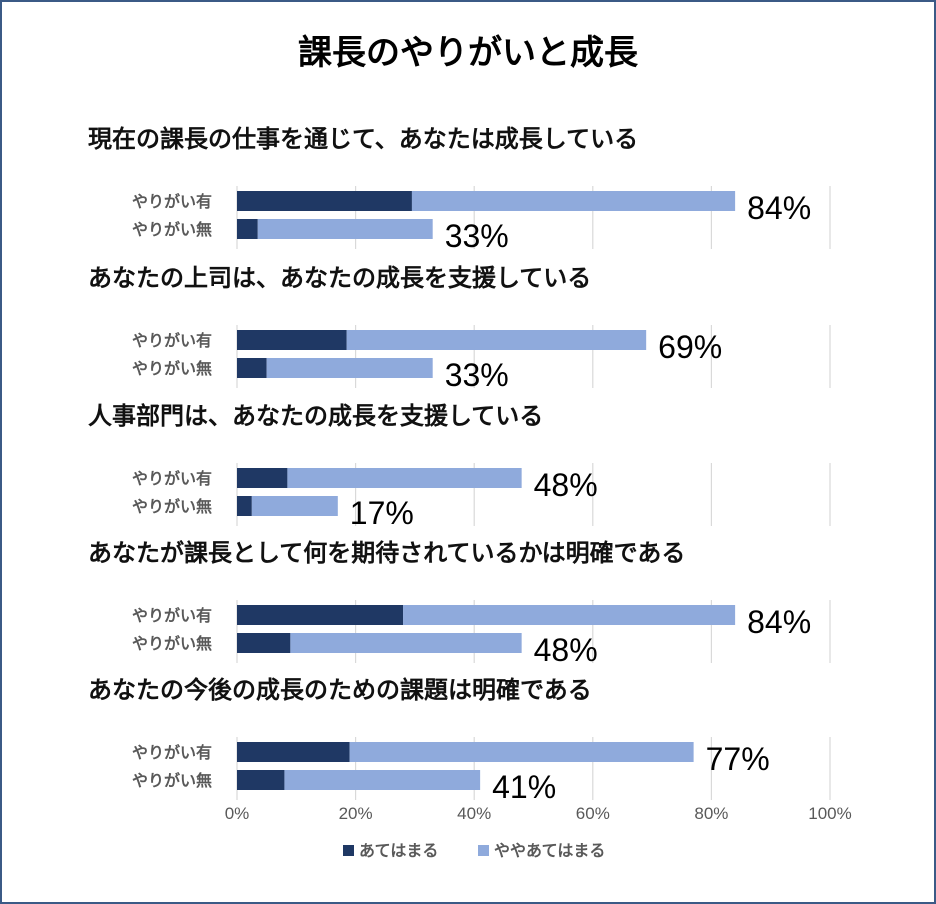 The height and width of the screenshot is (904, 936). What do you see at coordinates (690, 347) in the screenshot?
I see `data-label-total: 69%` at bounding box center [690, 347].